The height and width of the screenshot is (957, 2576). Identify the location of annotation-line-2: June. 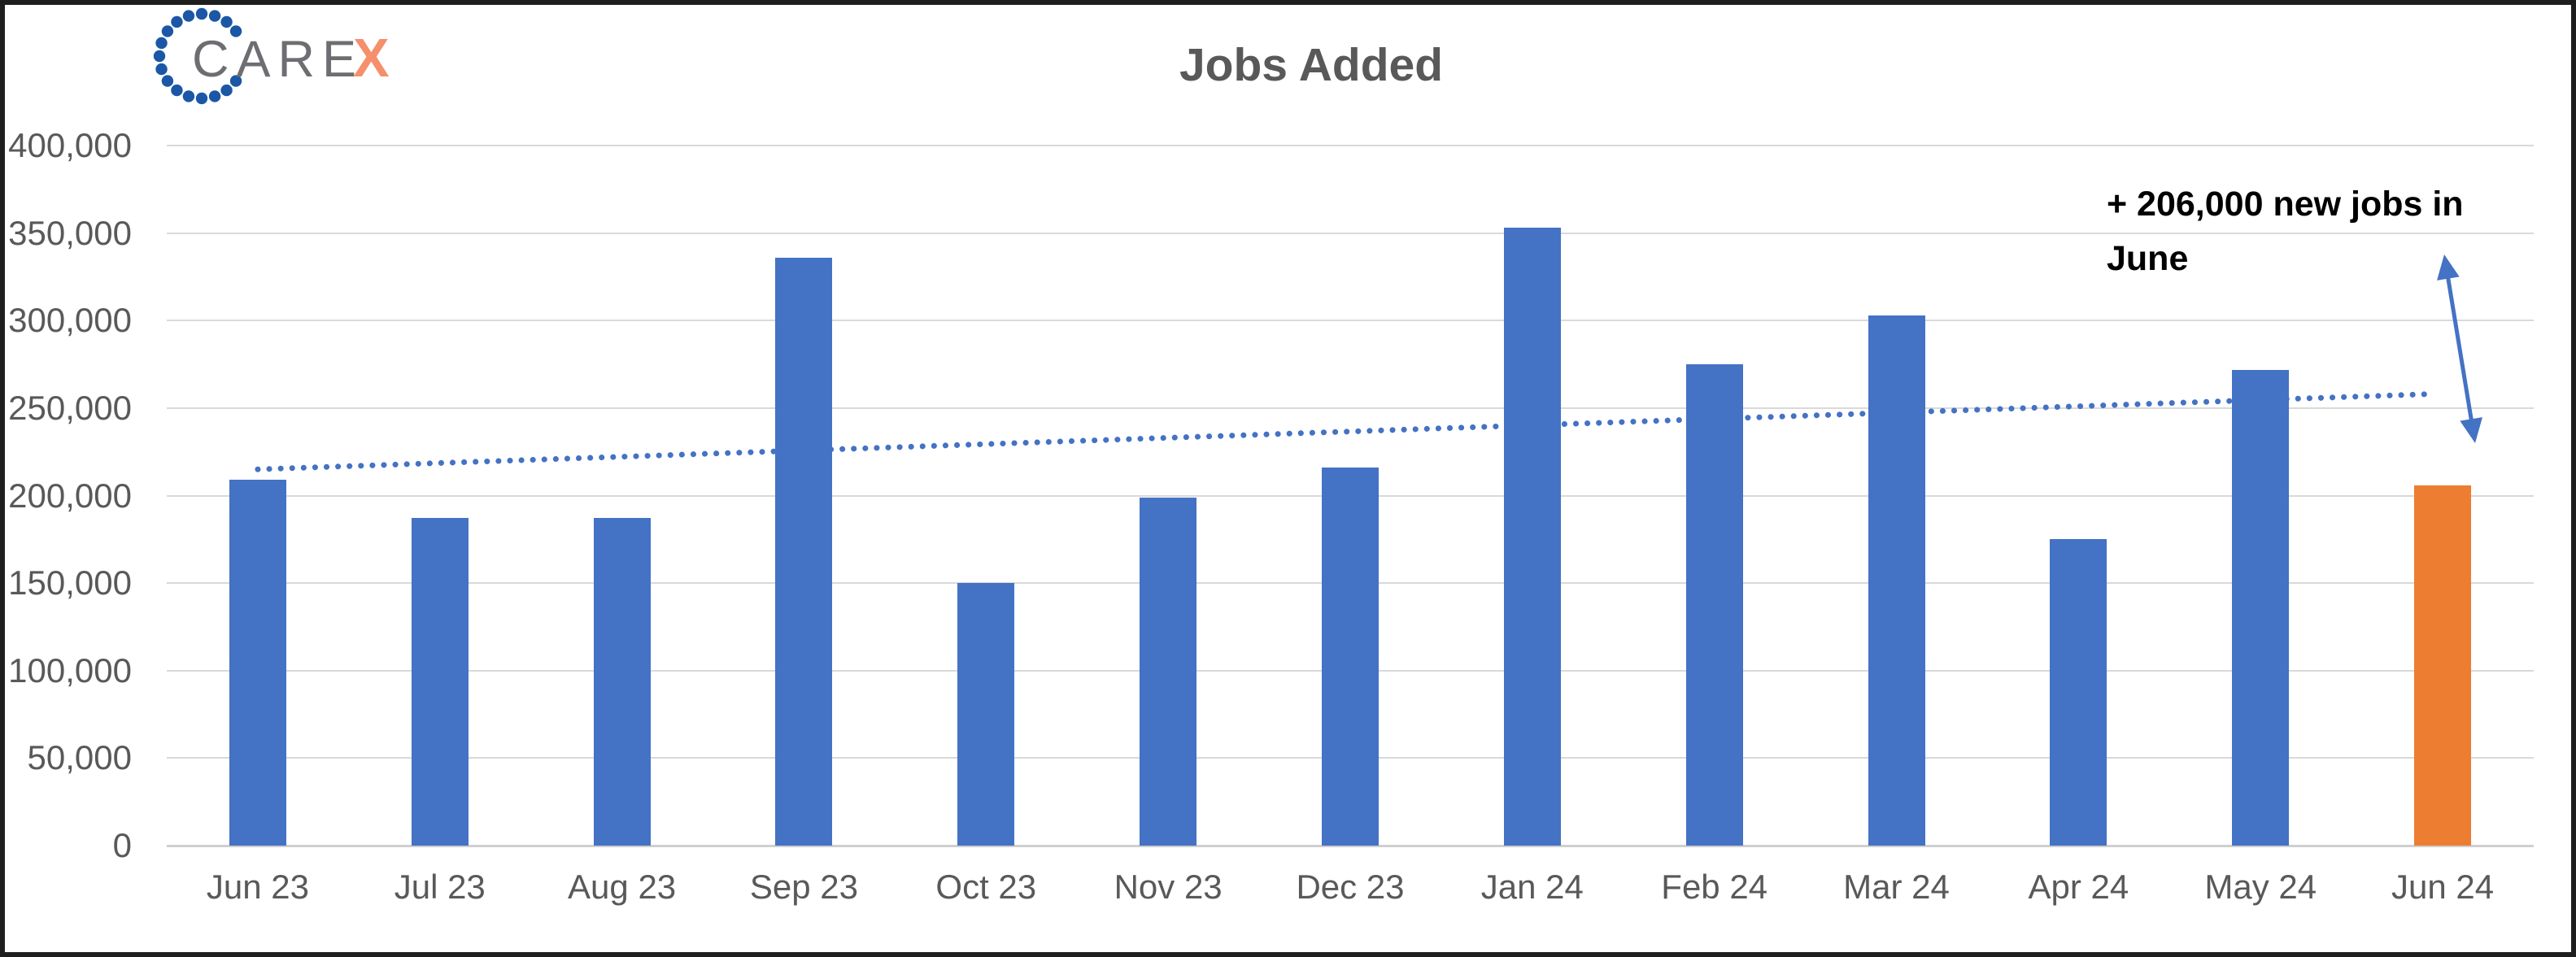
(2148, 258).